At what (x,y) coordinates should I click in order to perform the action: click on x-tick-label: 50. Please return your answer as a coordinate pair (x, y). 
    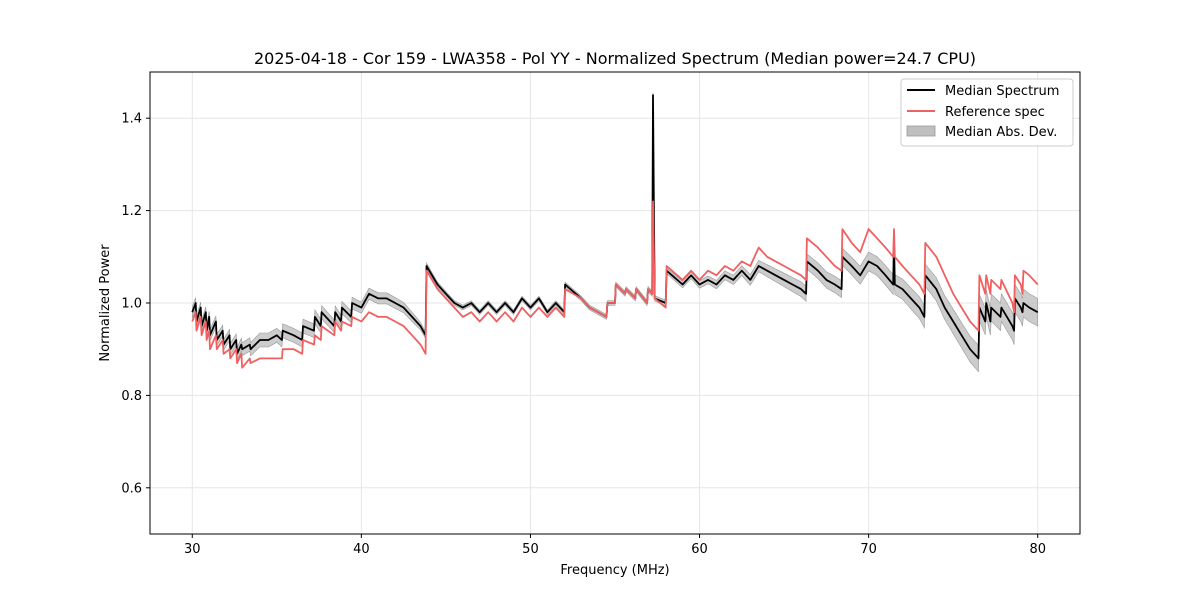
    Looking at the image, I should click on (530, 549).